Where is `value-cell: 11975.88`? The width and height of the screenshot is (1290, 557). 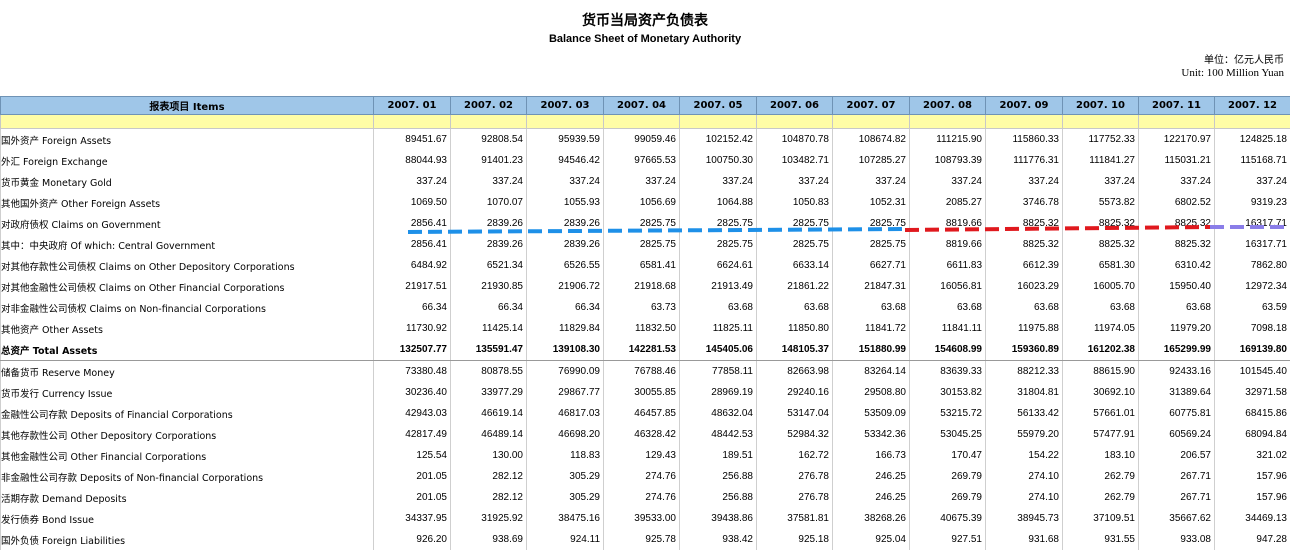 value-cell: 11975.88 is located at coordinates (1024, 328).